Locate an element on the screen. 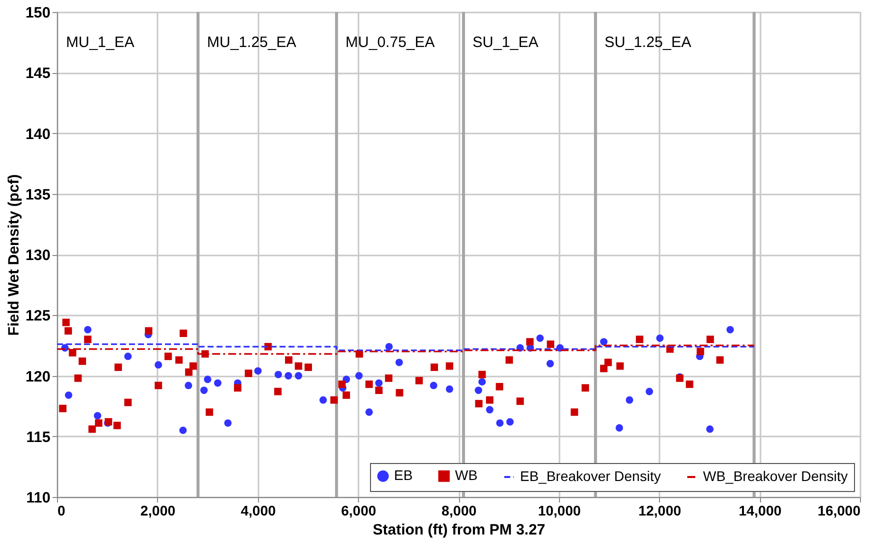  y-tick-label: 145 is located at coordinates (37, 73).